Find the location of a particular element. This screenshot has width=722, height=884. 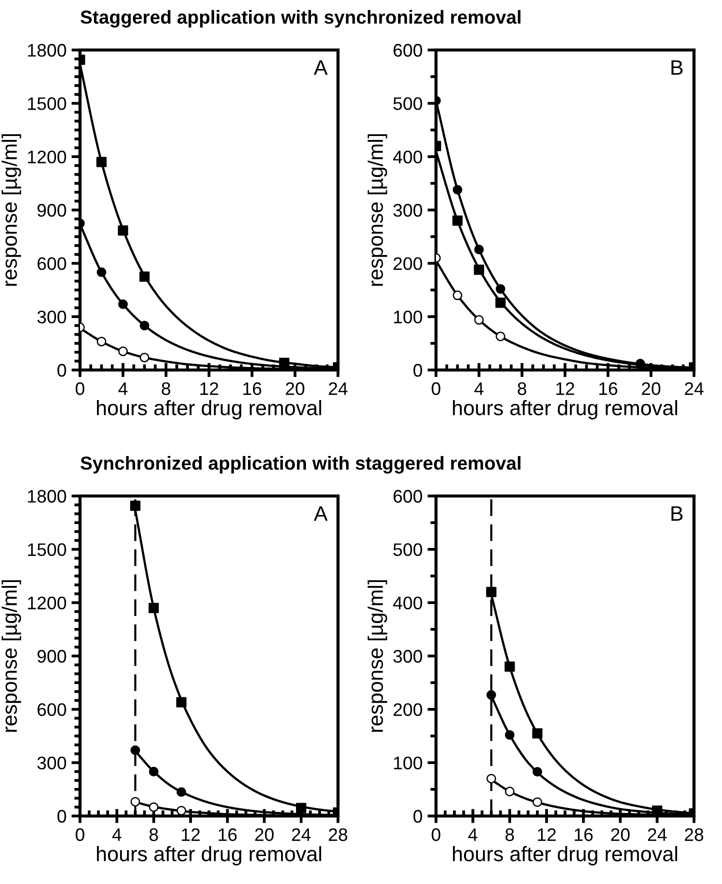

chart-title: Synchronized application with staggered removal is located at coordinates (300, 465).